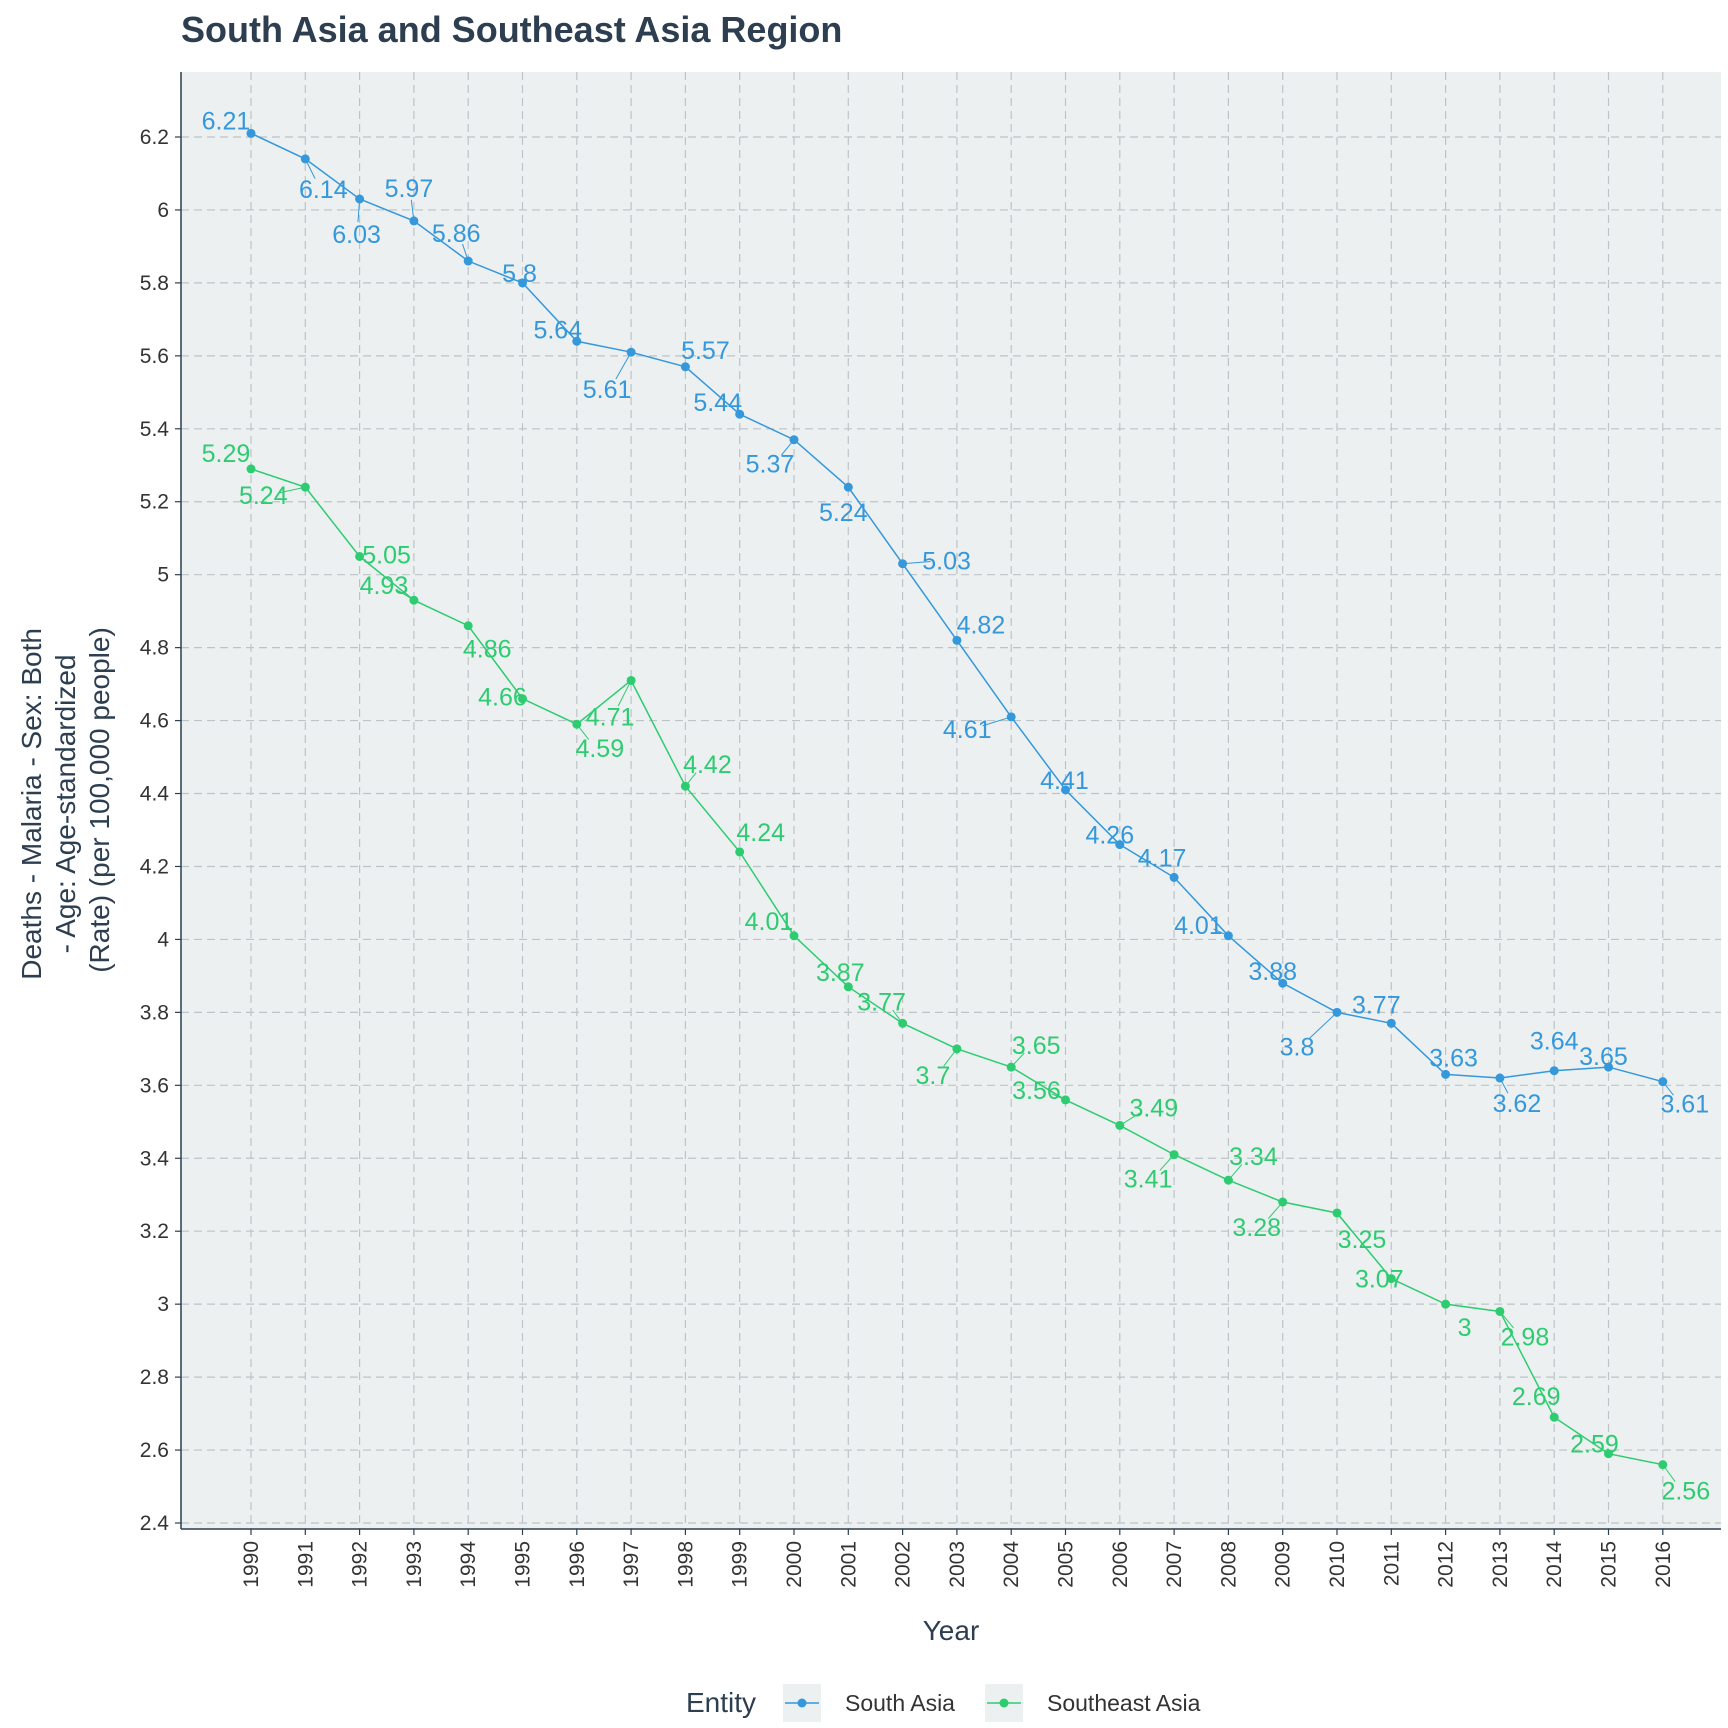 Image resolution: width=1728 pixels, height=1728 pixels. What do you see at coordinates (1174, 1564) in the screenshot?
I see `x-tick-label: 2007` at bounding box center [1174, 1564].